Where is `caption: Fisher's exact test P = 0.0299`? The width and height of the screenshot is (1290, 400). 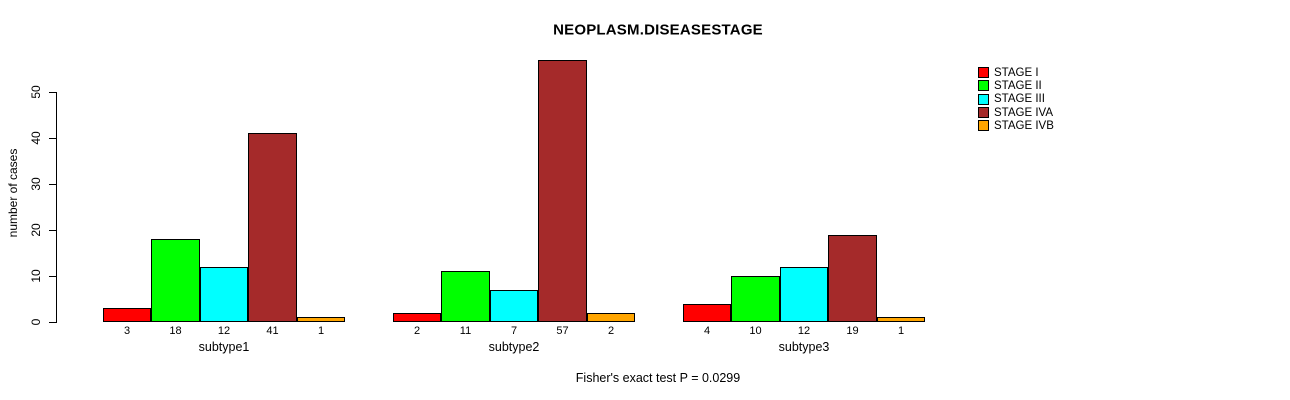 caption: Fisher's exact test P = 0.0299 is located at coordinates (658, 378).